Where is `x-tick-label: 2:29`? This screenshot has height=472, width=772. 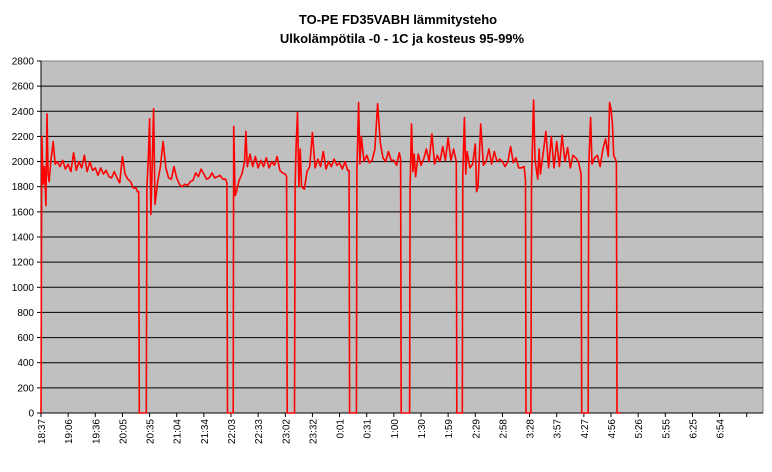 x-tick-label: 2:29 is located at coordinates (476, 429).